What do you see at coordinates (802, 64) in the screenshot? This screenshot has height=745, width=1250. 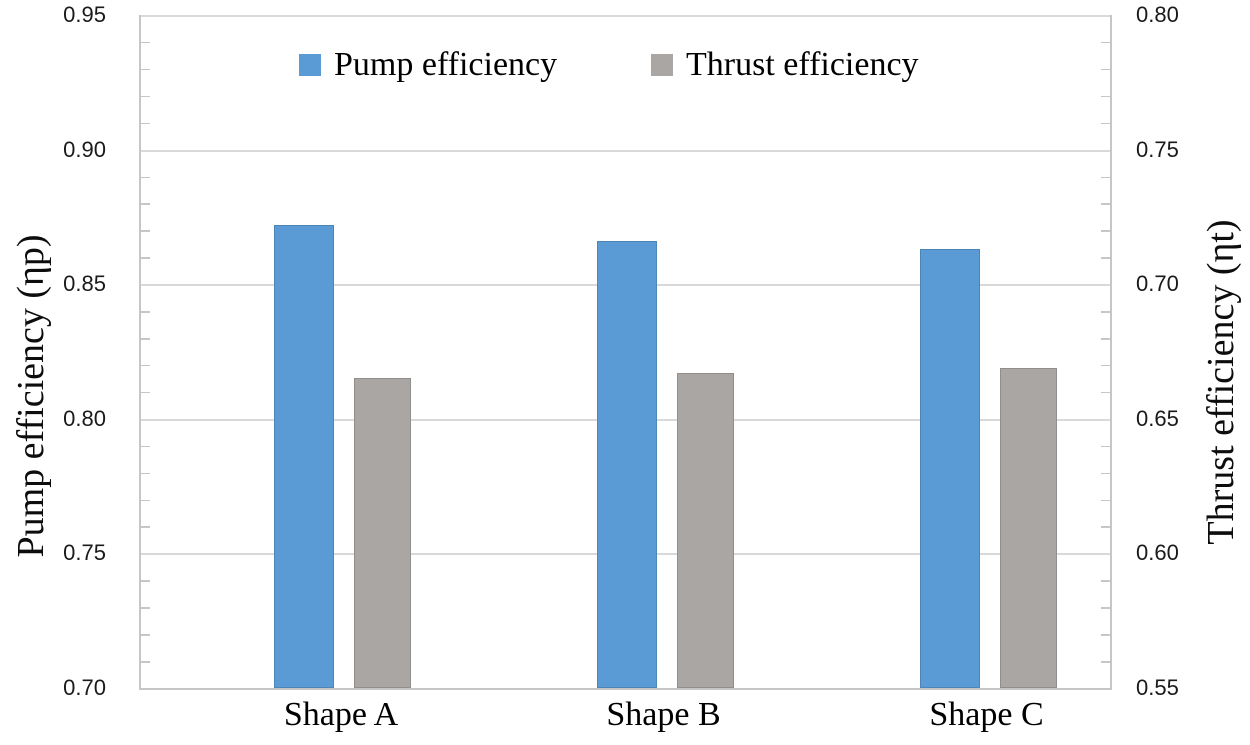 I see `legend-label-thrust: Thrust efficiency` at bounding box center [802, 64].